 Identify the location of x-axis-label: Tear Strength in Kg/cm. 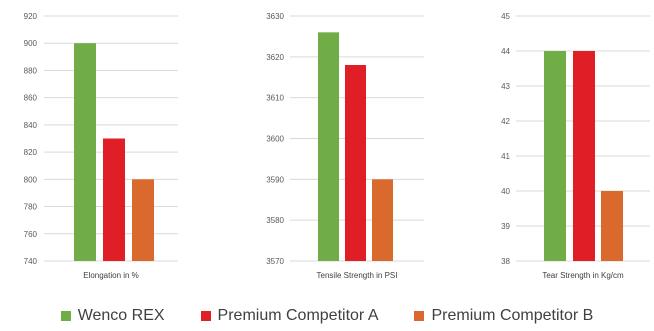
(583, 275).